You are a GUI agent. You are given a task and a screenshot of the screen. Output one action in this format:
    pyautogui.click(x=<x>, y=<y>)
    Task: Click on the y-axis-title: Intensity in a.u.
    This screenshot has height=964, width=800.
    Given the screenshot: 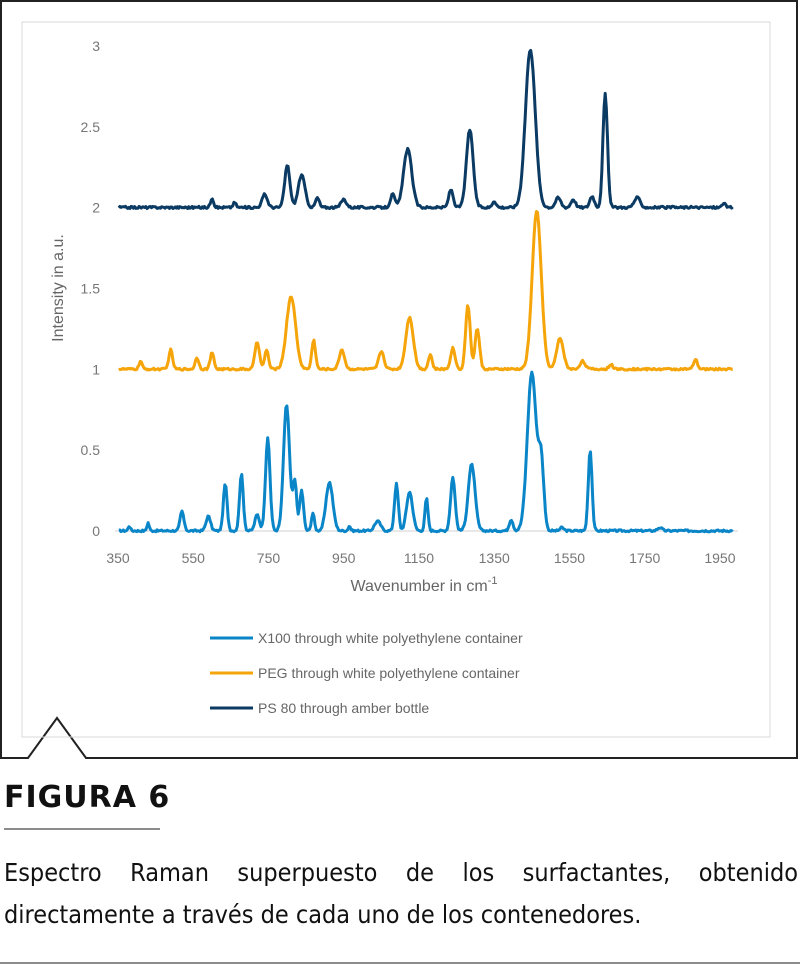 What is the action you would take?
    pyautogui.click(x=58, y=288)
    